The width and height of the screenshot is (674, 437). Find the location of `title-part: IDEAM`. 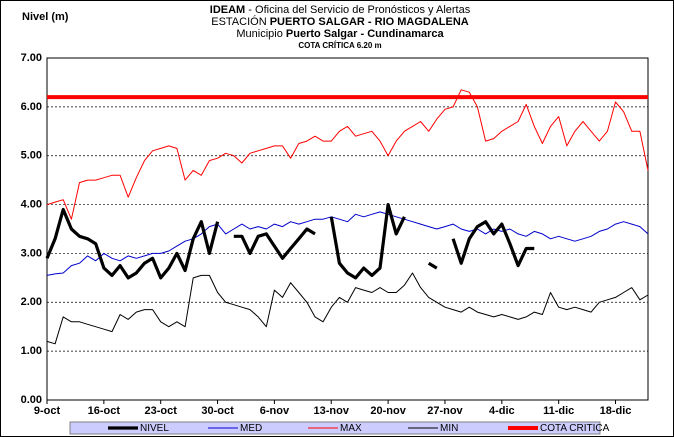

title-part: IDEAM is located at coordinates (227, 10).